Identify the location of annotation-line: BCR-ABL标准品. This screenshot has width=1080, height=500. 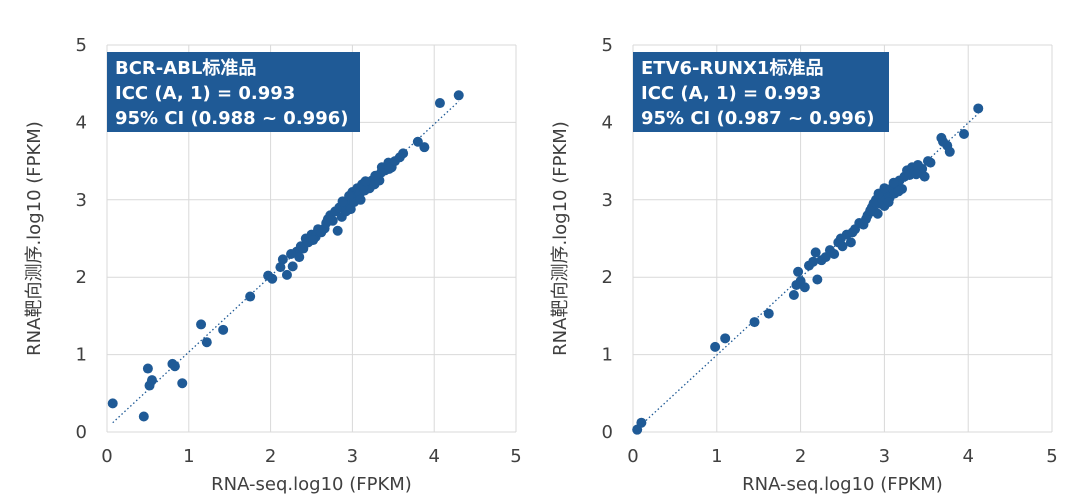
(185, 68).